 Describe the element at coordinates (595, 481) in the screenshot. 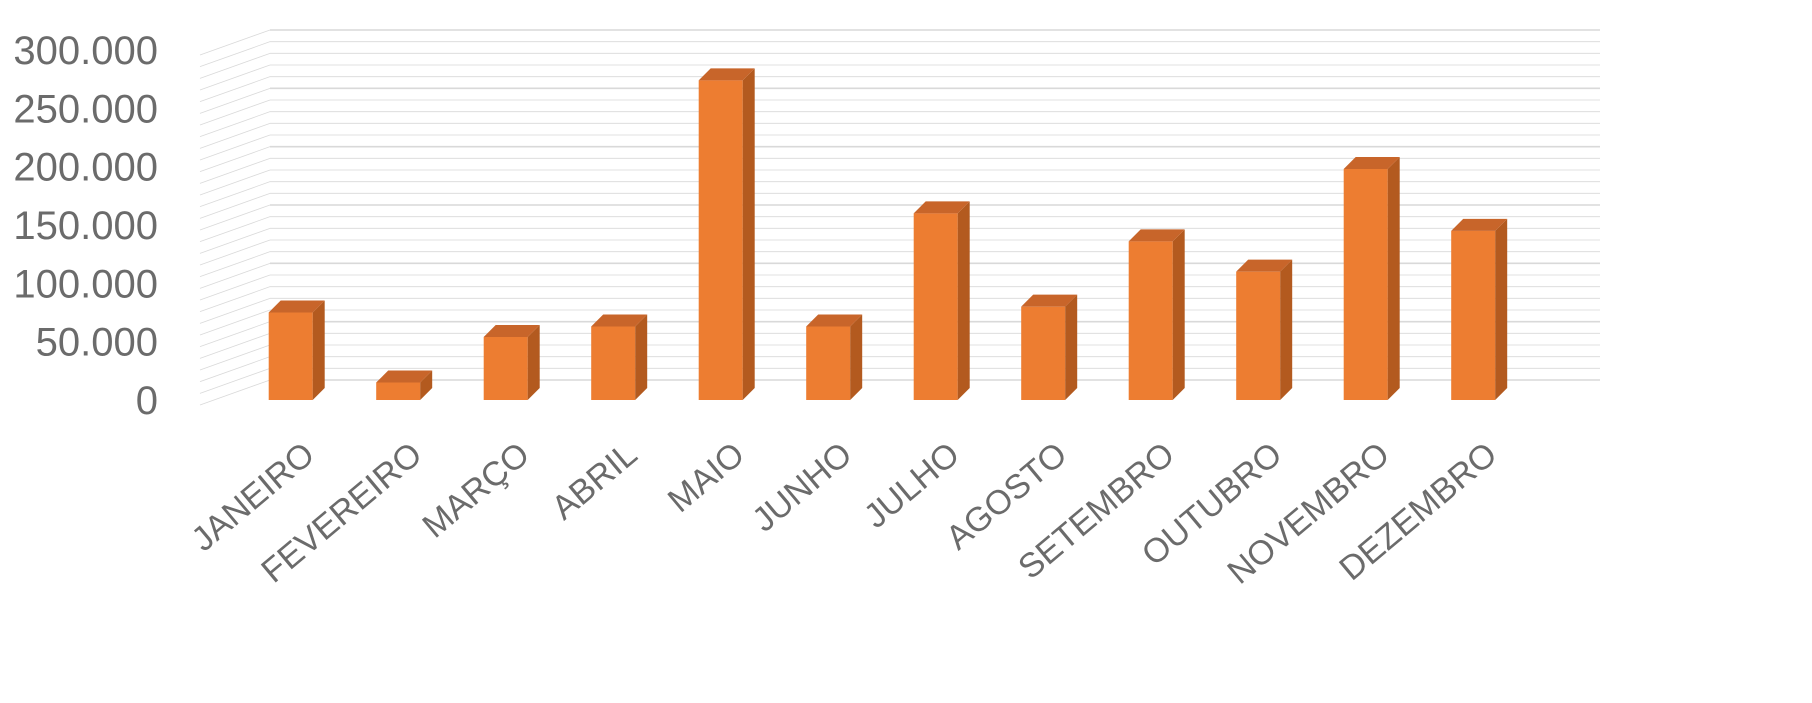

I see `x-tick-label: ABRIL` at that location.